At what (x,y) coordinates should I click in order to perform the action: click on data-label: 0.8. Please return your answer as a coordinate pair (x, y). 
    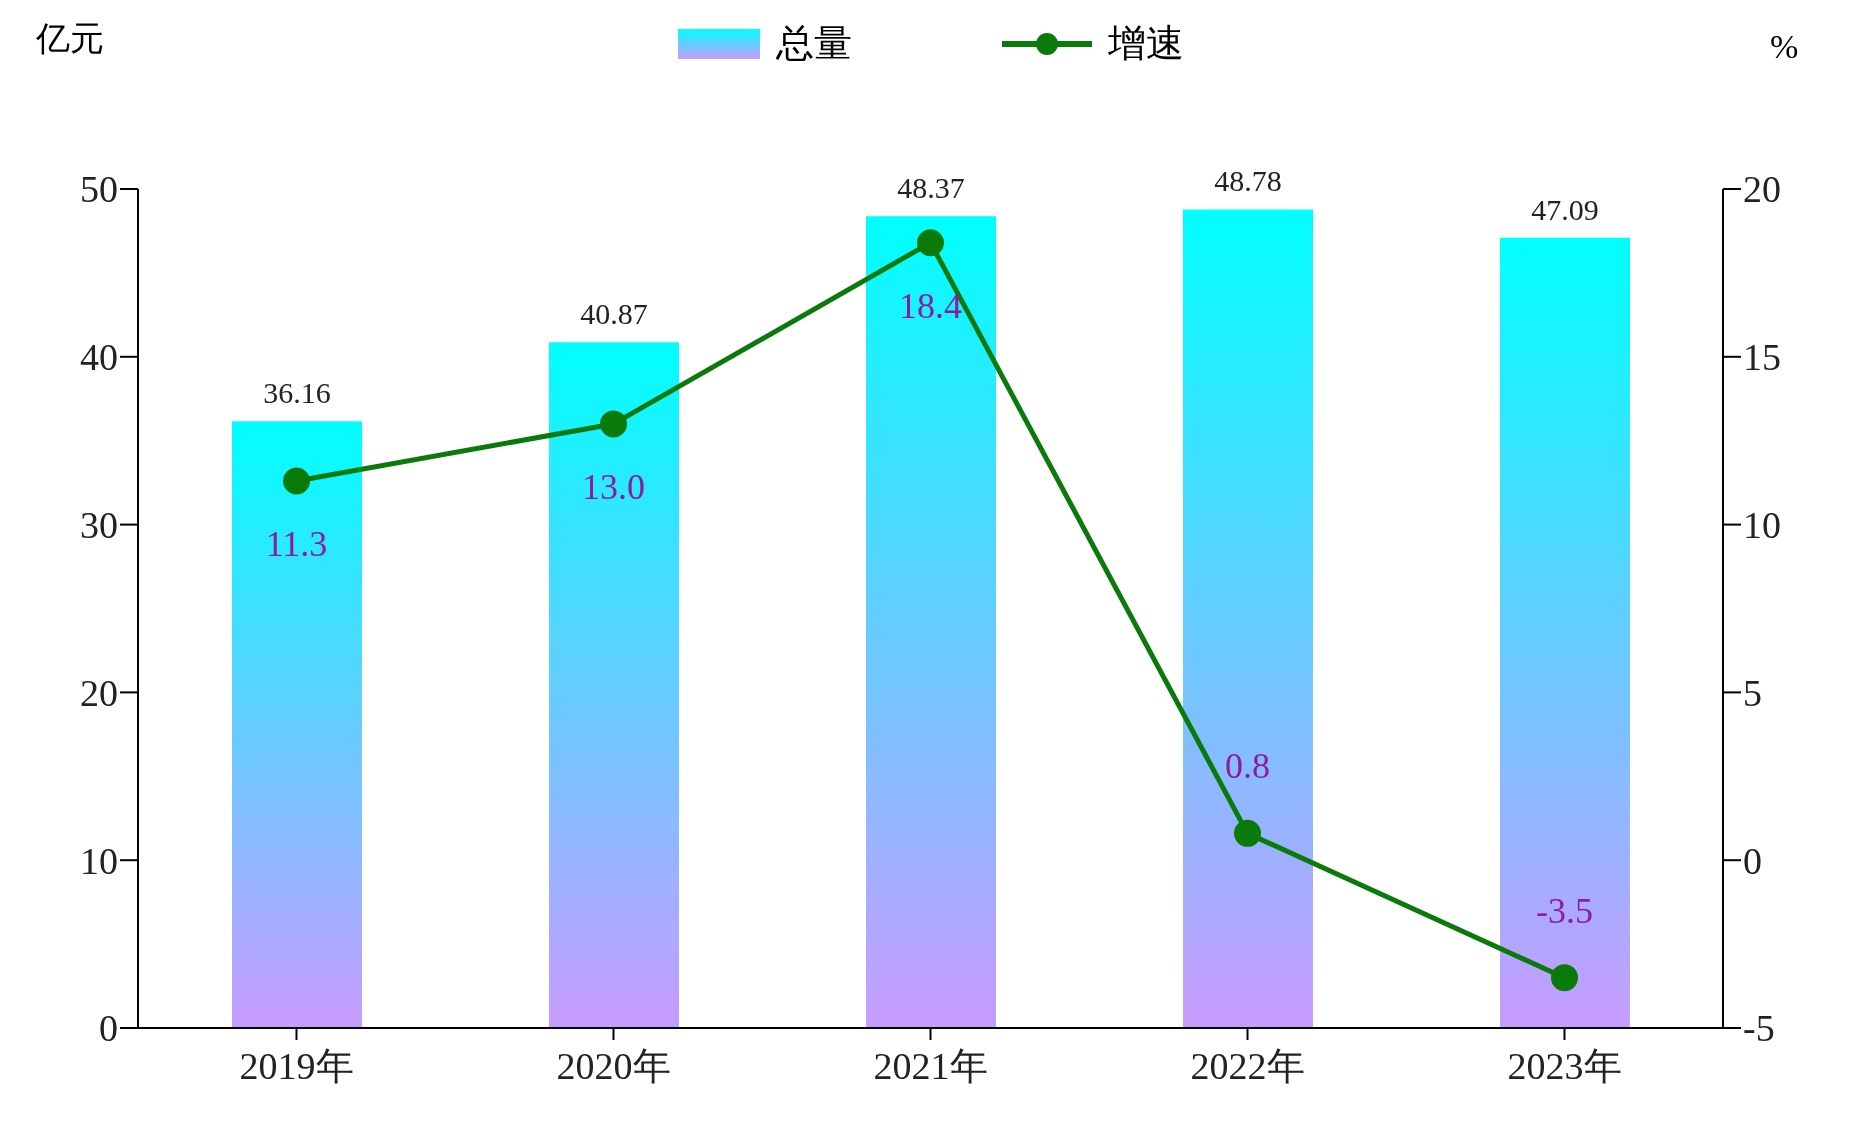
    Looking at the image, I should click on (1247, 766).